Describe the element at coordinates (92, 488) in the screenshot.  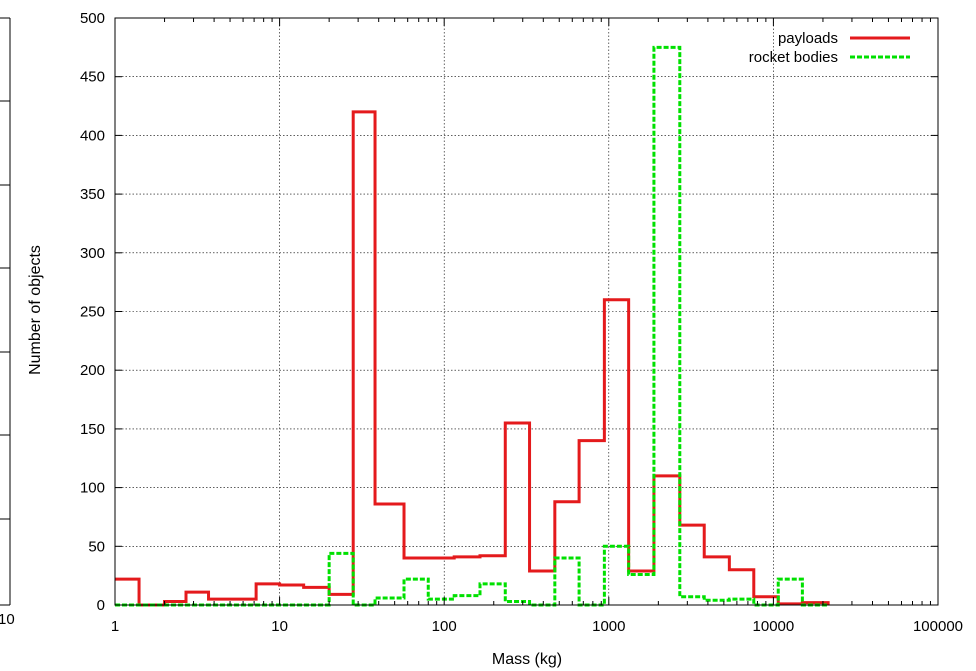
I see `y-tick-label: 100` at that location.